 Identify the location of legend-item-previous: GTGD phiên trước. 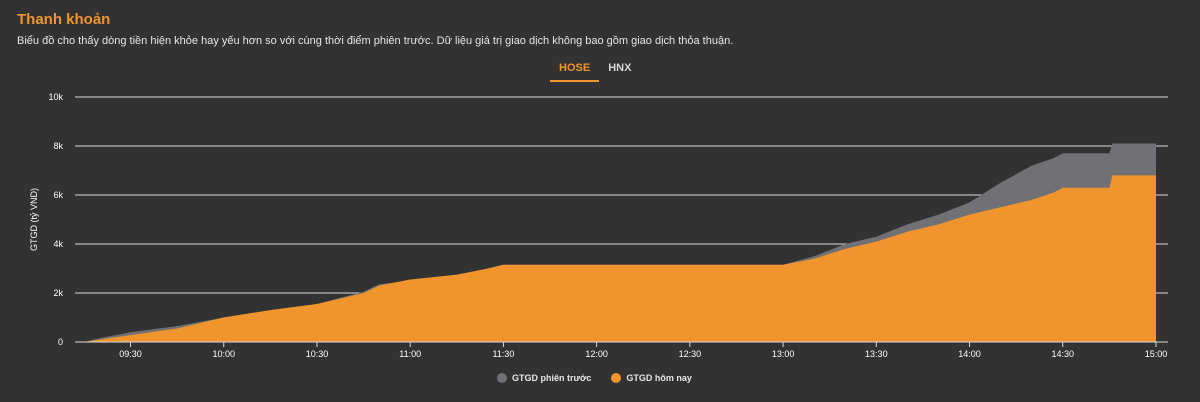
(544, 378).